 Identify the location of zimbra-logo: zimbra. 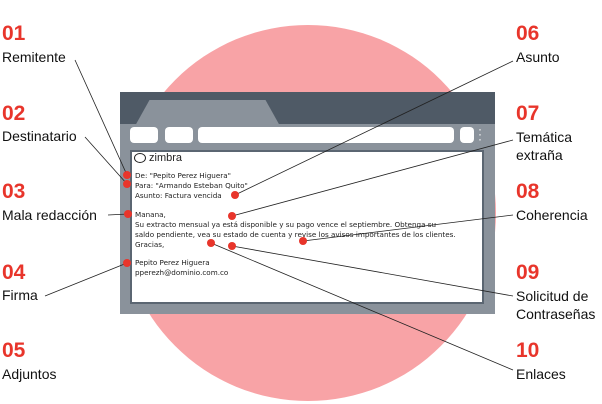
(158, 158).